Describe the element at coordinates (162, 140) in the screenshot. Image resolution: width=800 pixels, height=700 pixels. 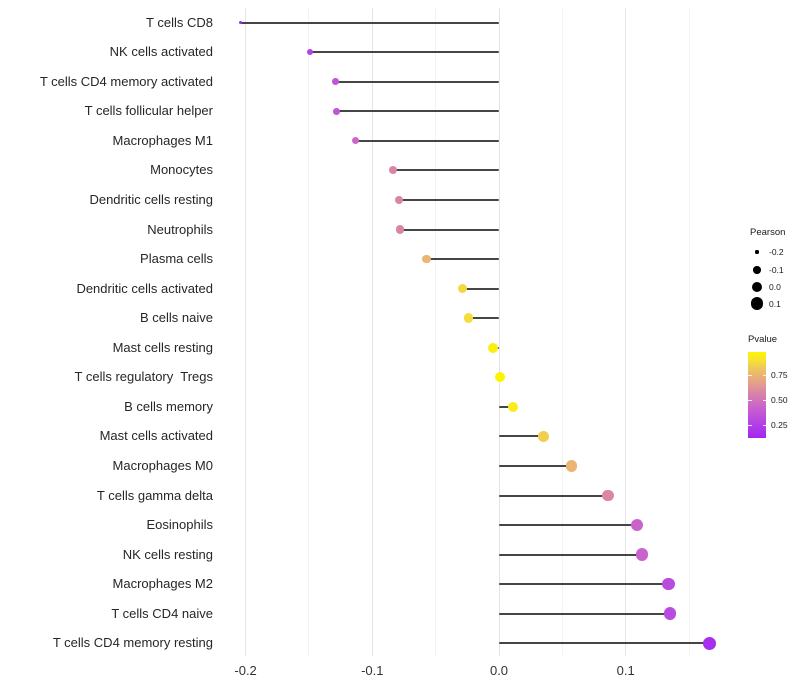
I see `y-axis-label: Macrophages M1` at that location.